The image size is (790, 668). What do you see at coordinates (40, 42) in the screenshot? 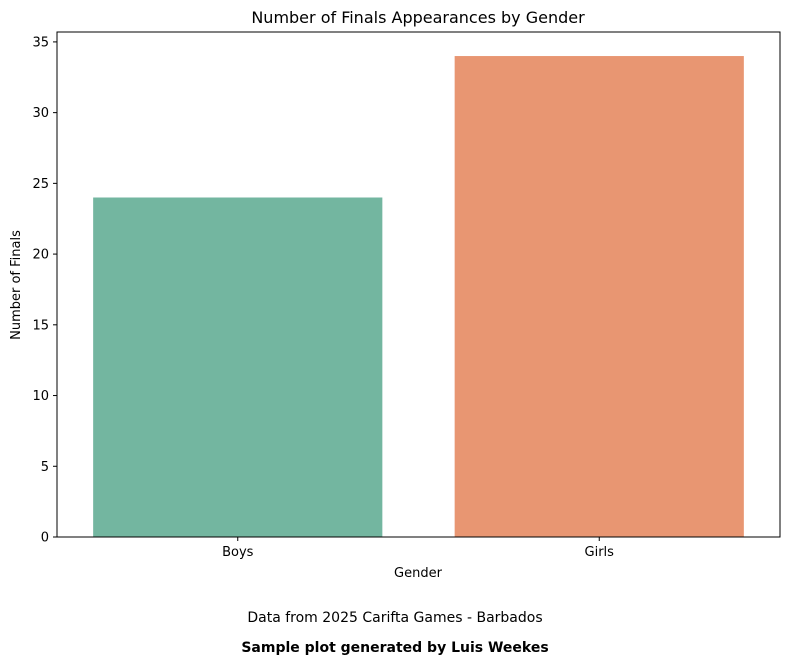
I see `y-tick-label: 35` at bounding box center [40, 42].